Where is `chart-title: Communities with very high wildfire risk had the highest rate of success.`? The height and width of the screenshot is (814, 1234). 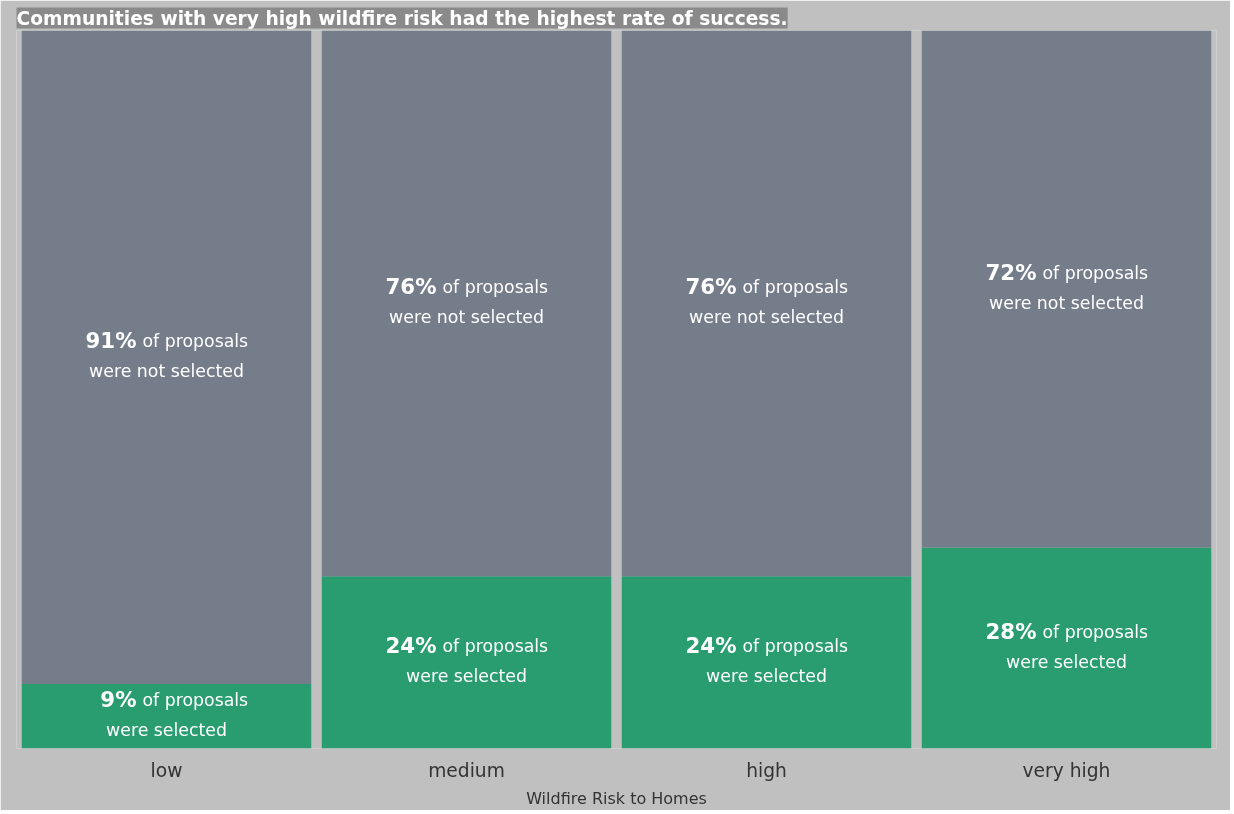
chart-title: Communities with very high wildfire risk had the highest rate of success. is located at coordinates (402, 18).